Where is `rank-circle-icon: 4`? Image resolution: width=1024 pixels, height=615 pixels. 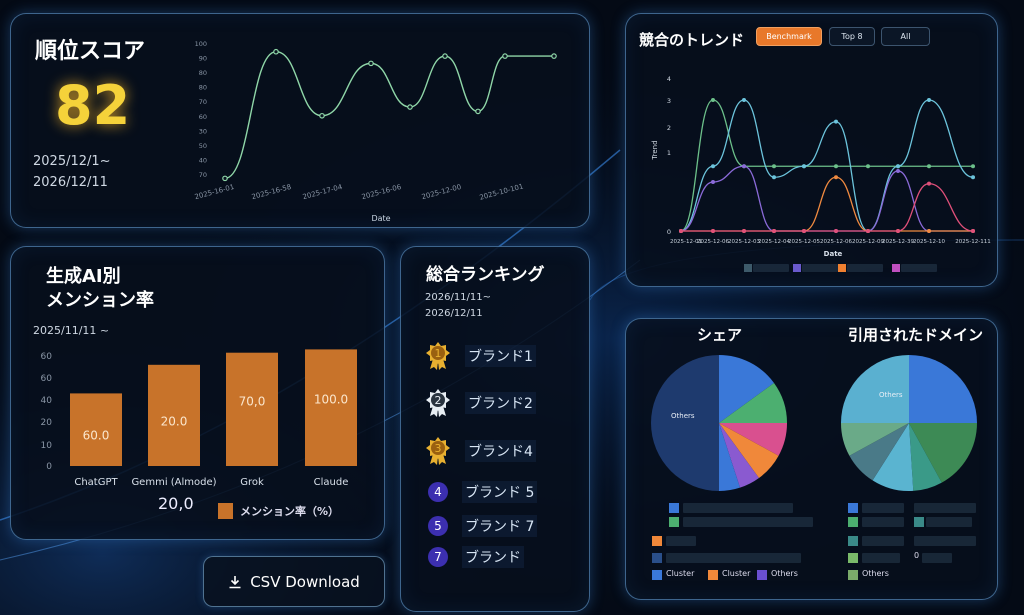
rank-circle-icon: 4 is located at coordinates (438, 492).